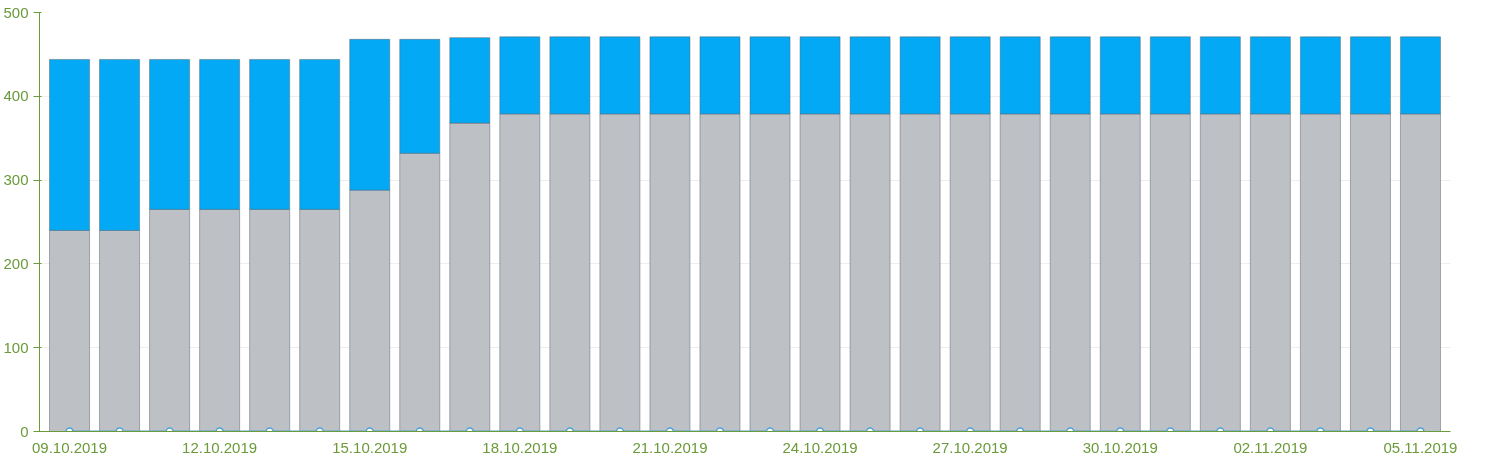 The height and width of the screenshot is (461, 1499). Describe the element at coordinates (820, 447) in the screenshot. I see `x-tick-label: 24.10.2019` at that location.